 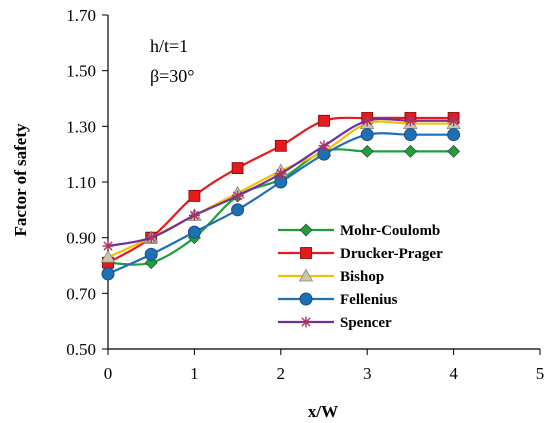 What do you see at coordinates (338, 300) in the screenshot?
I see `legend-item: Fellenius` at bounding box center [338, 300].